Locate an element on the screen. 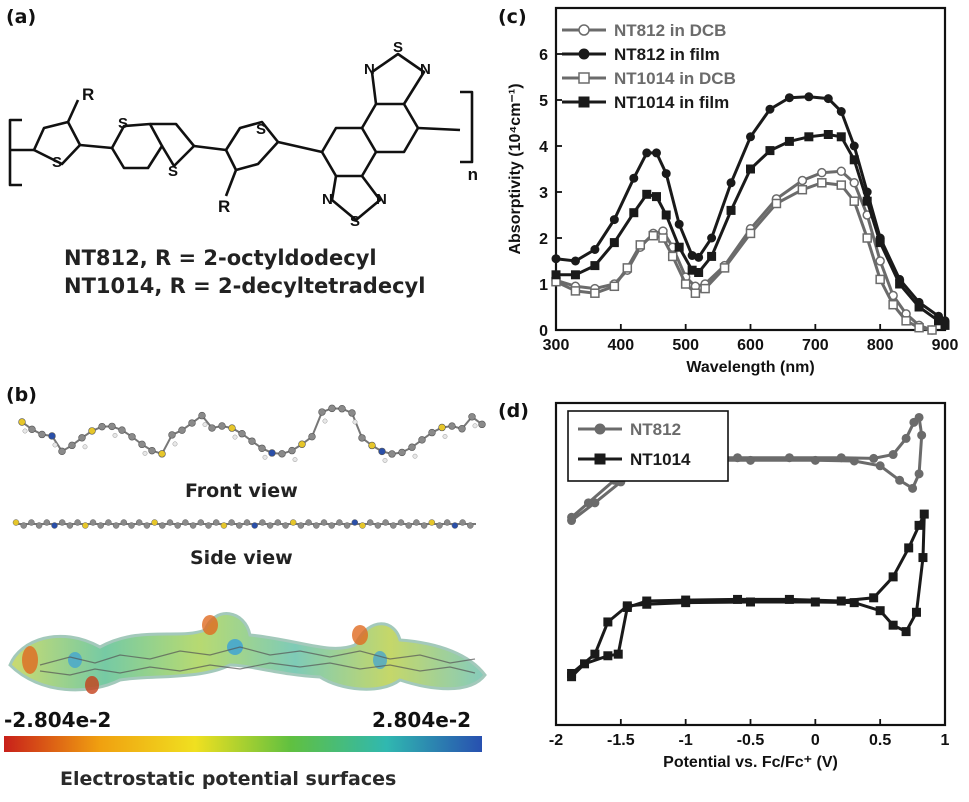 The image size is (969, 802). legend-entry: NT812 is located at coordinates (655, 429).